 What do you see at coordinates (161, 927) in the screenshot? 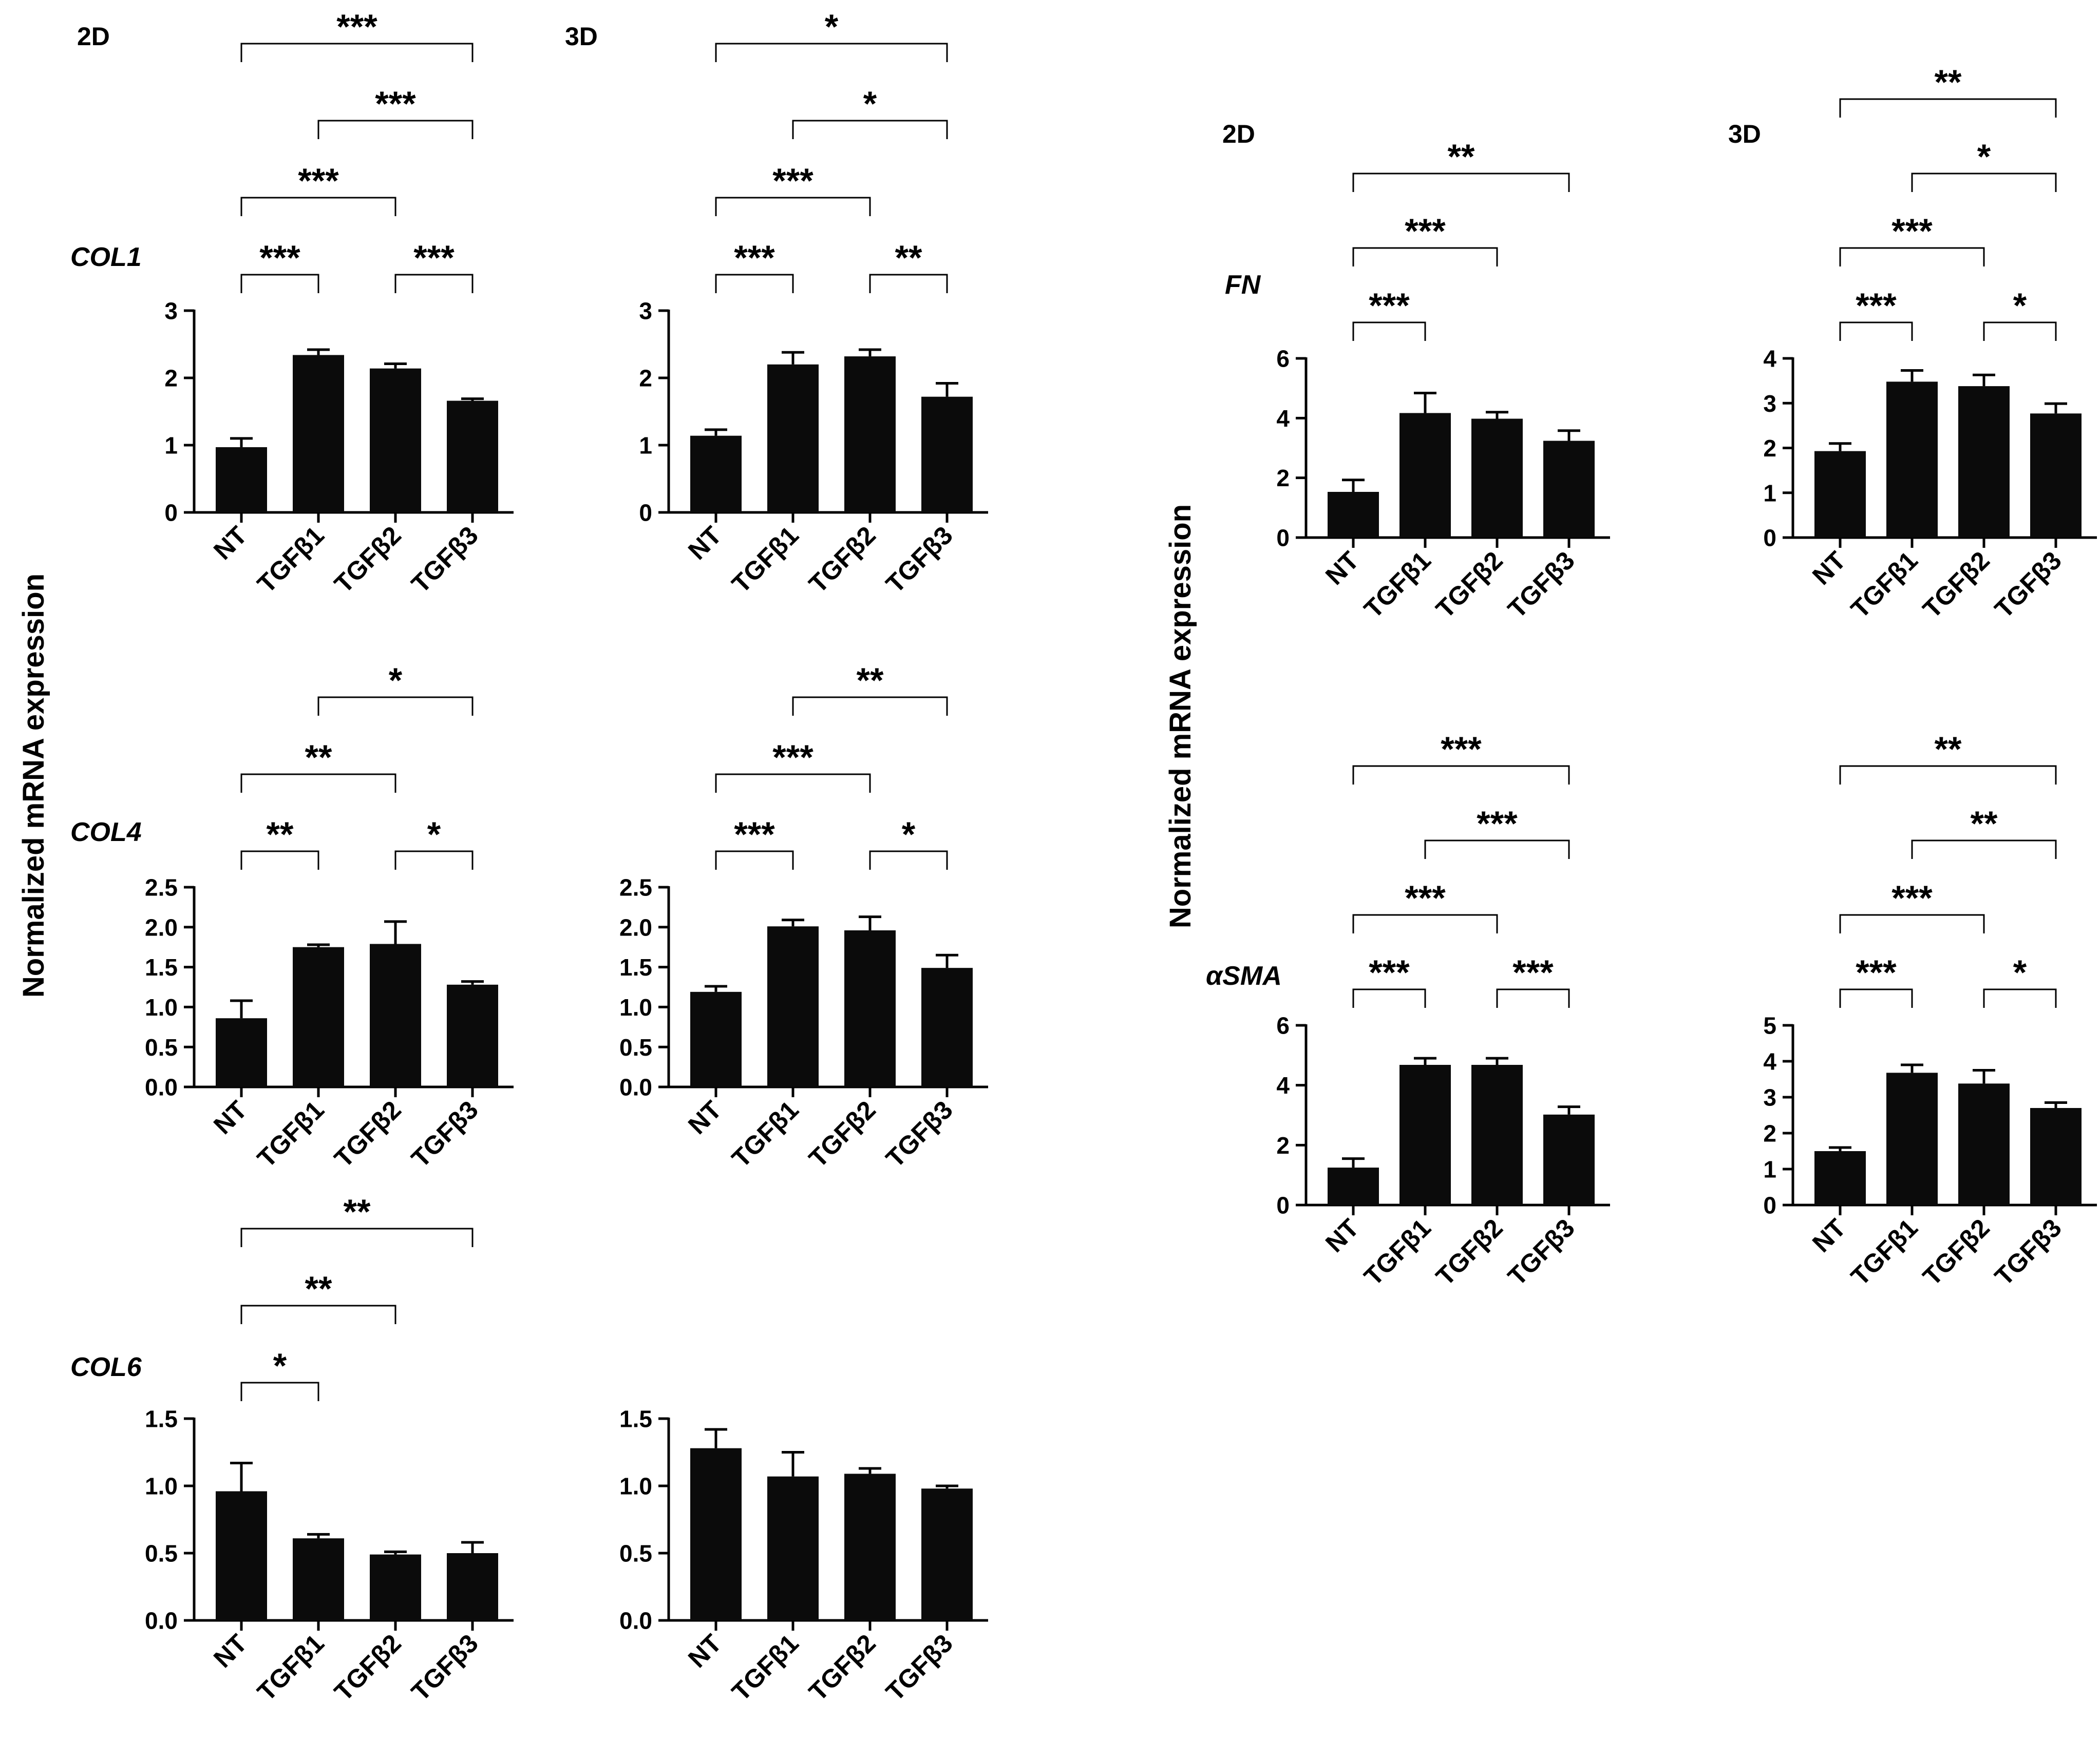
I see `y-tick-label: 2.0` at bounding box center [161, 927].